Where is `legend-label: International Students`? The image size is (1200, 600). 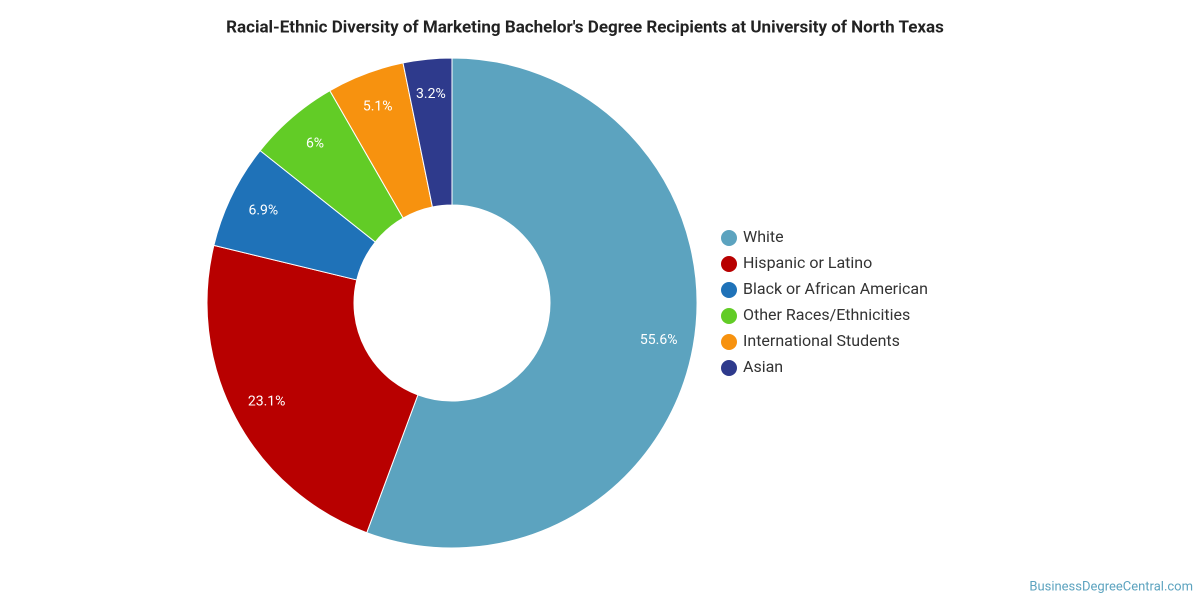
legend-label: International Students is located at coordinates (821, 340).